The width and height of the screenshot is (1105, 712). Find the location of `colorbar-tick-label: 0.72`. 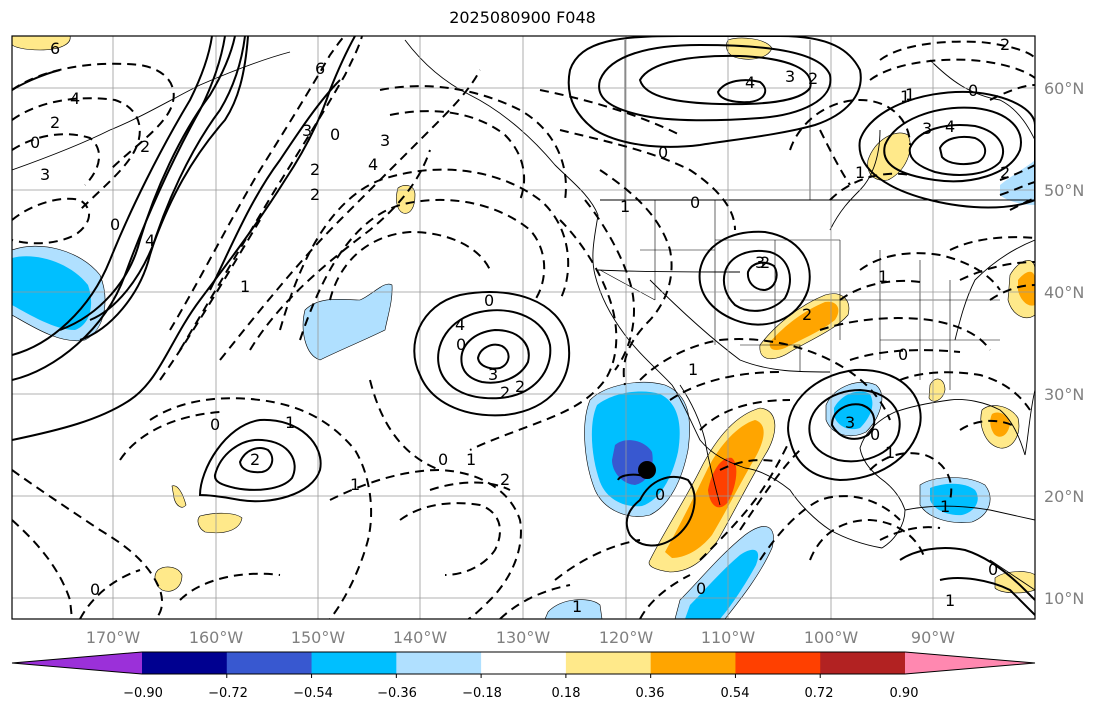

colorbar-tick-label: 0.72 is located at coordinates (819, 693).